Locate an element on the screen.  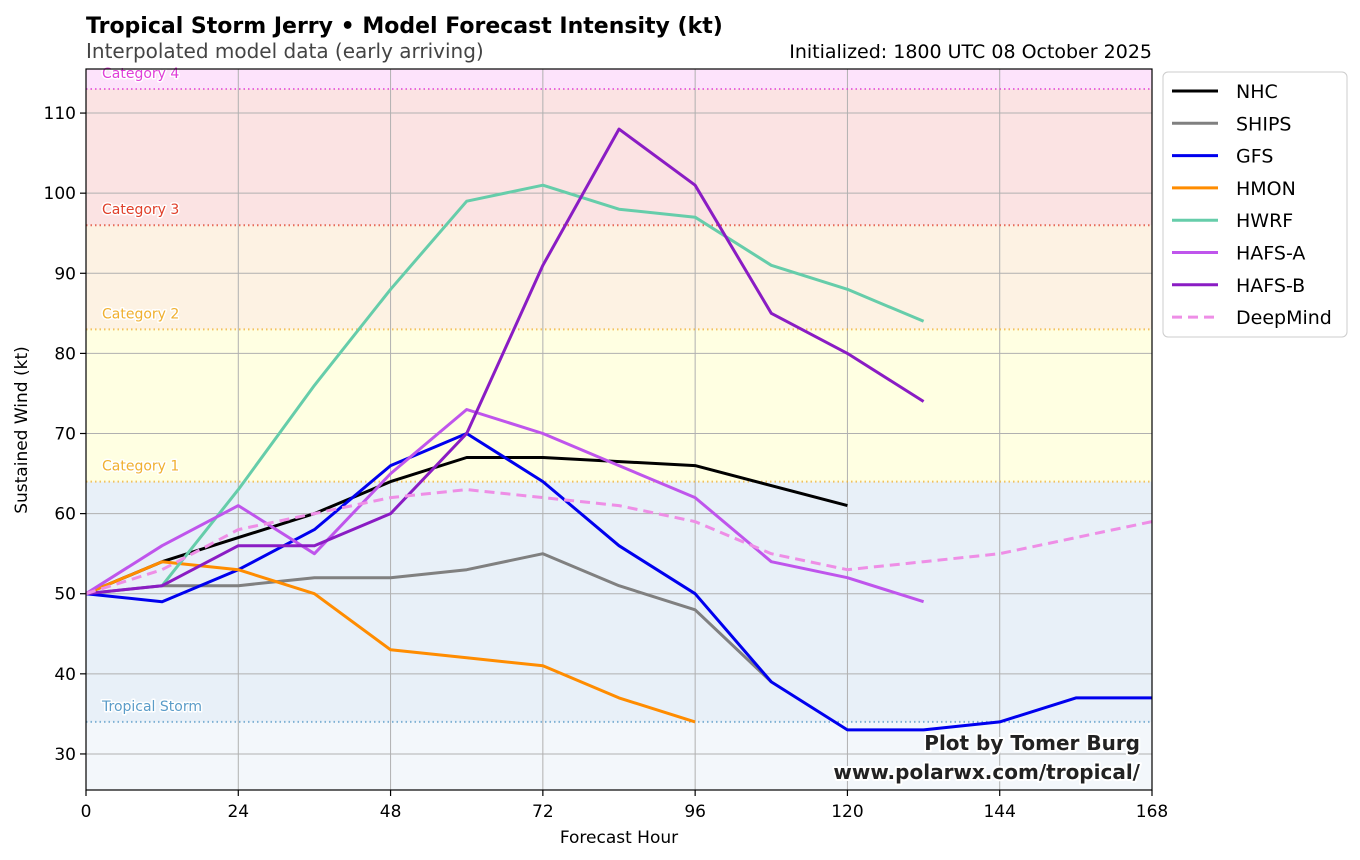
legend-label-hafs-a: HAFS-A is located at coordinates (1270, 254).